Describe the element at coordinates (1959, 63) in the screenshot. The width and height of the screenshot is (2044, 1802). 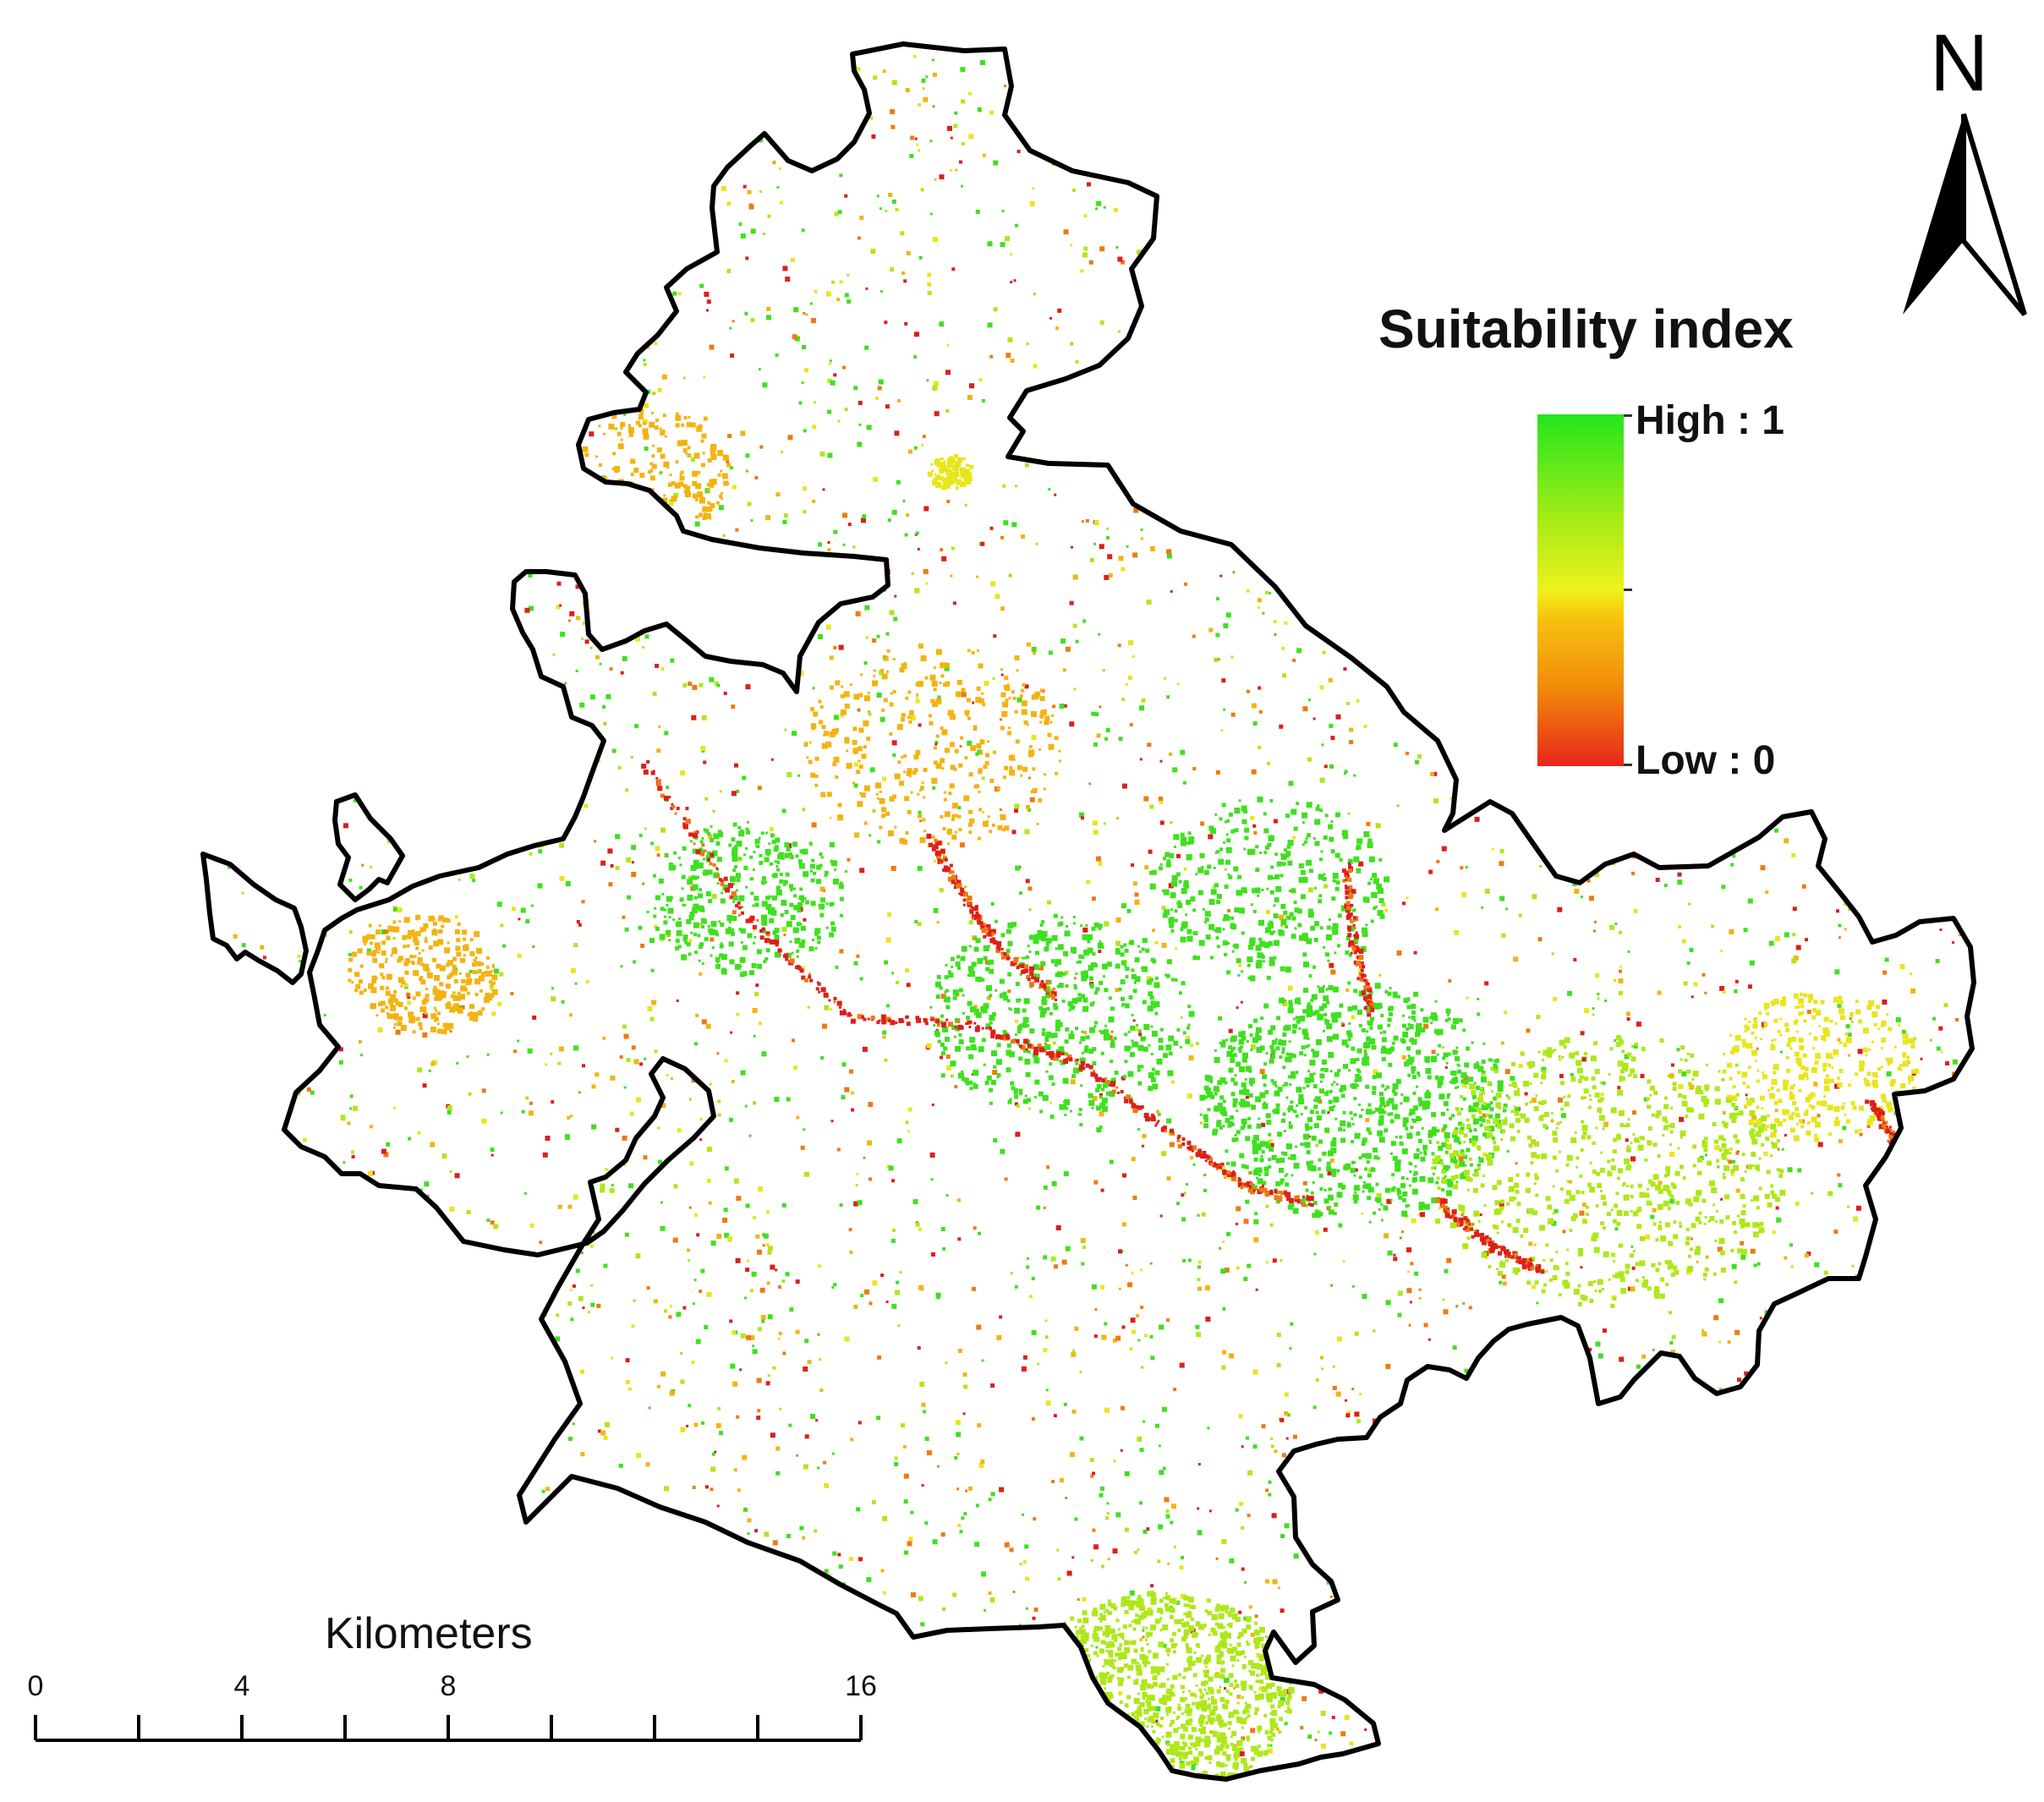
I see `north-label: N` at that location.